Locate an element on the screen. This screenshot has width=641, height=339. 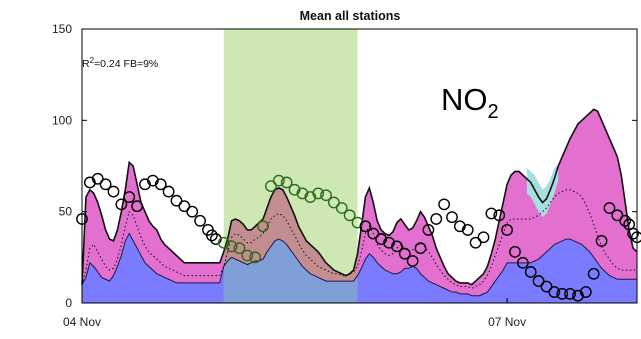
y-tick-label: 150 is located at coordinates (62, 29).